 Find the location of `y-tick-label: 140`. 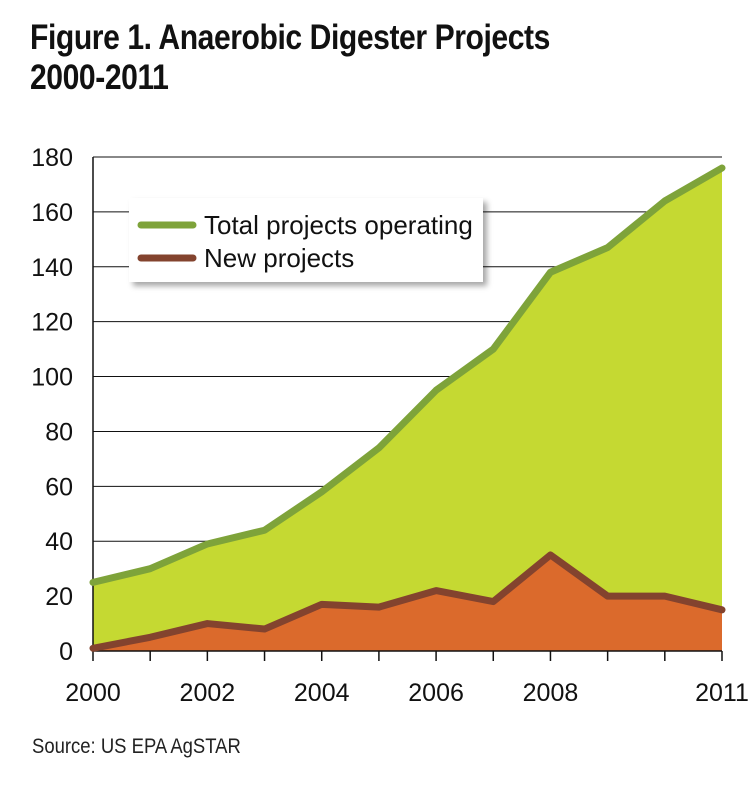

y-tick-label: 140 is located at coordinates (52, 268).